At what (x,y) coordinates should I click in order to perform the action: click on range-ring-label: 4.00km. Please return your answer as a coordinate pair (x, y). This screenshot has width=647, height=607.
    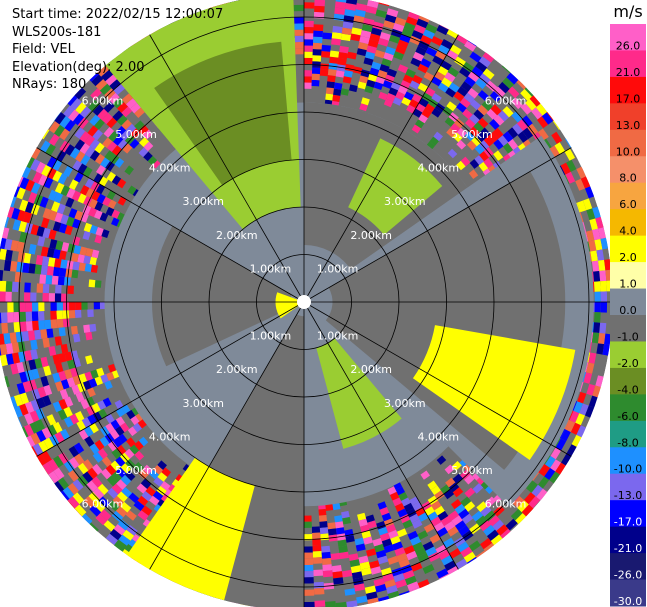
    Looking at the image, I should click on (170, 436).